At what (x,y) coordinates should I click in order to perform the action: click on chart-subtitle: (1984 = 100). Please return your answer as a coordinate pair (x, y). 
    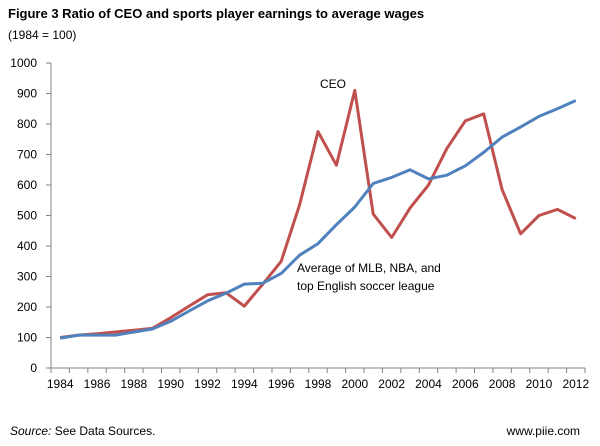
    Looking at the image, I should click on (42, 35).